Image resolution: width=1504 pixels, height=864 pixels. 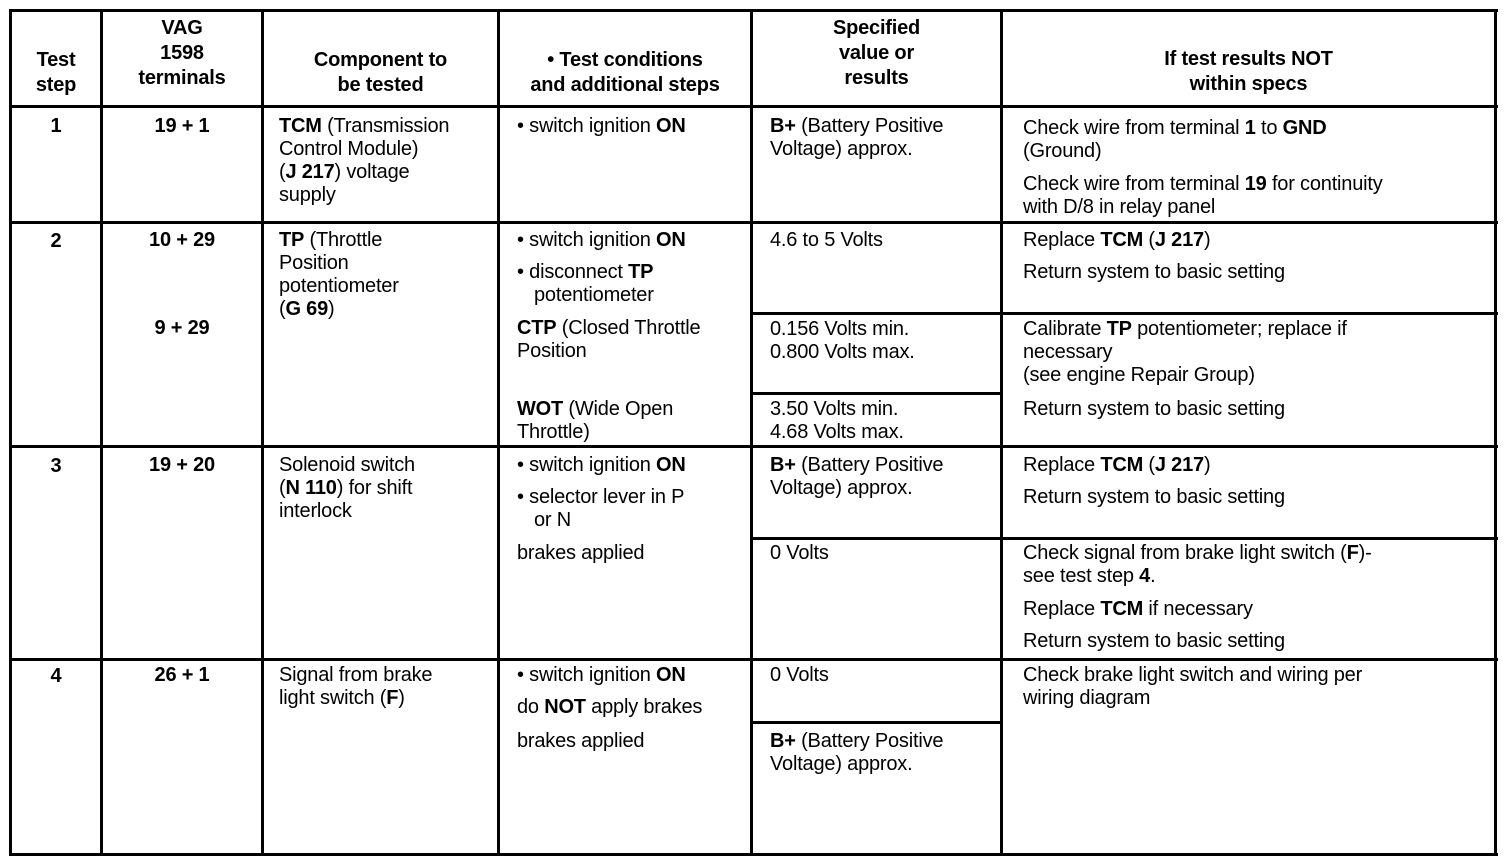 What do you see at coordinates (356, 675) in the screenshot?
I see `text-line: Signal from brake` at bounding box center [356, 675].